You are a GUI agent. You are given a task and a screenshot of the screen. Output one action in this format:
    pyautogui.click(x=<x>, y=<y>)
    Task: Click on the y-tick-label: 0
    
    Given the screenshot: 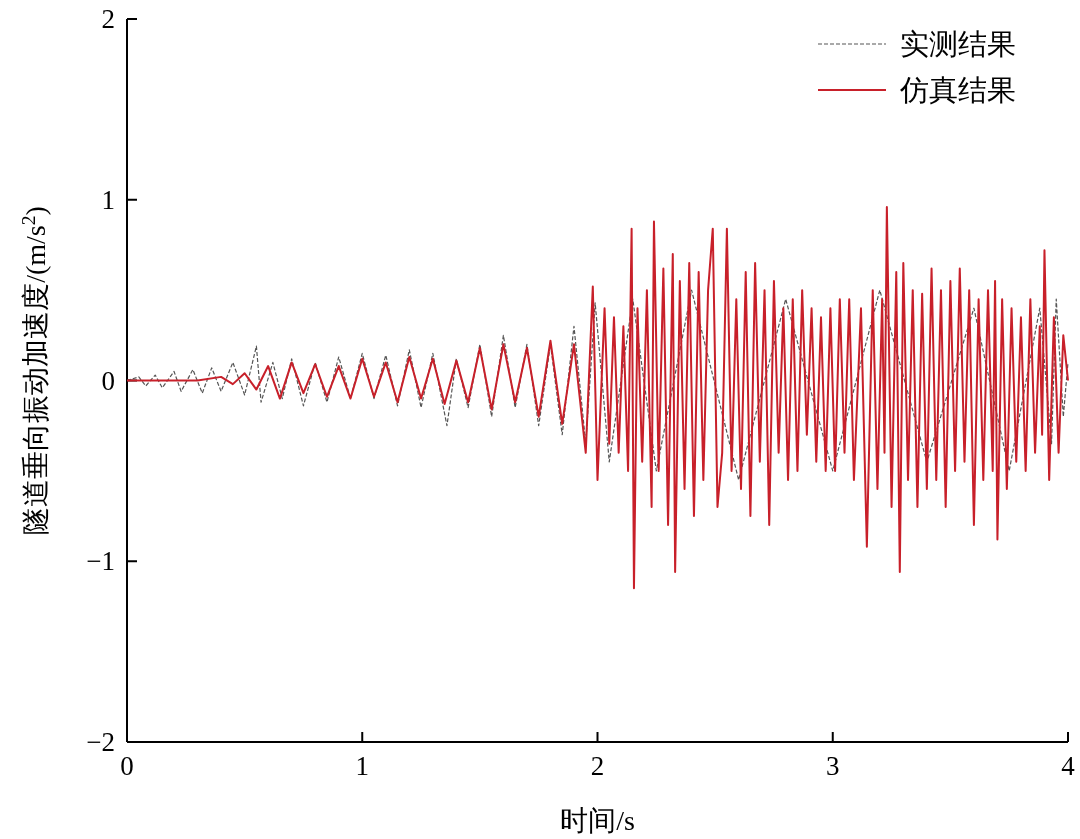 What is the action you would take?
    pyautogui.click(x=108, y=380)
    